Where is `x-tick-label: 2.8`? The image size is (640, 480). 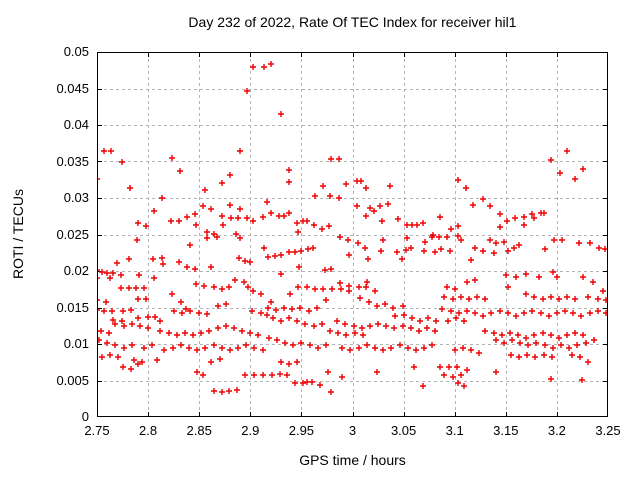
x-tick-label: 2.8 is located at coordinates (148, 430).